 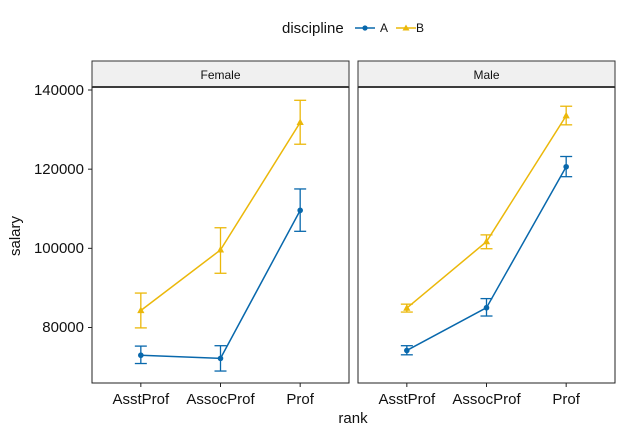 What do you see at coordinates (486, 75) in the screenshot?
I see `facet-strip-label: Male` at bounding box center [486, 75].